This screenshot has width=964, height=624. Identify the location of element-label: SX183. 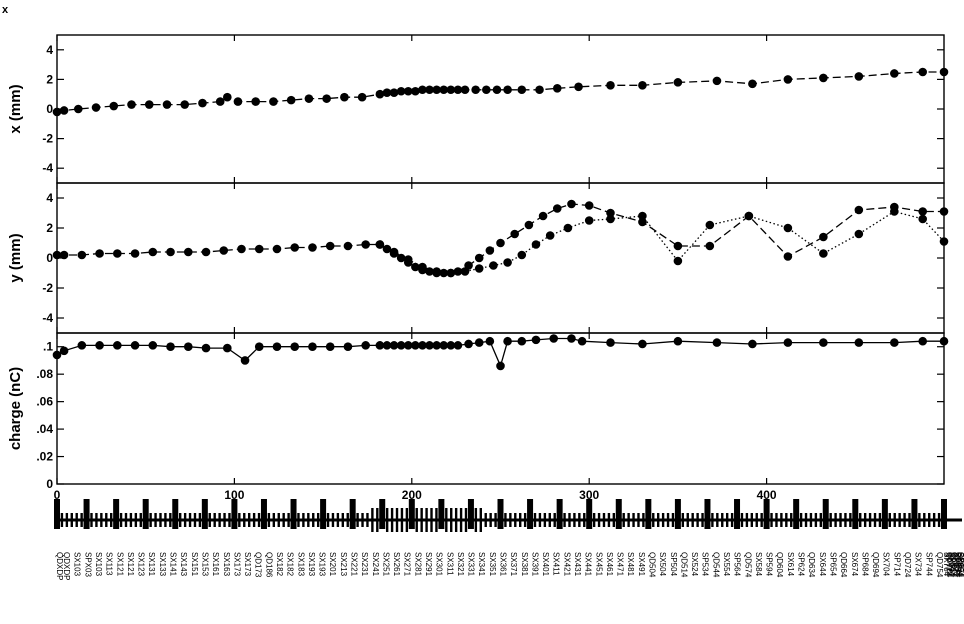
(300, 564).